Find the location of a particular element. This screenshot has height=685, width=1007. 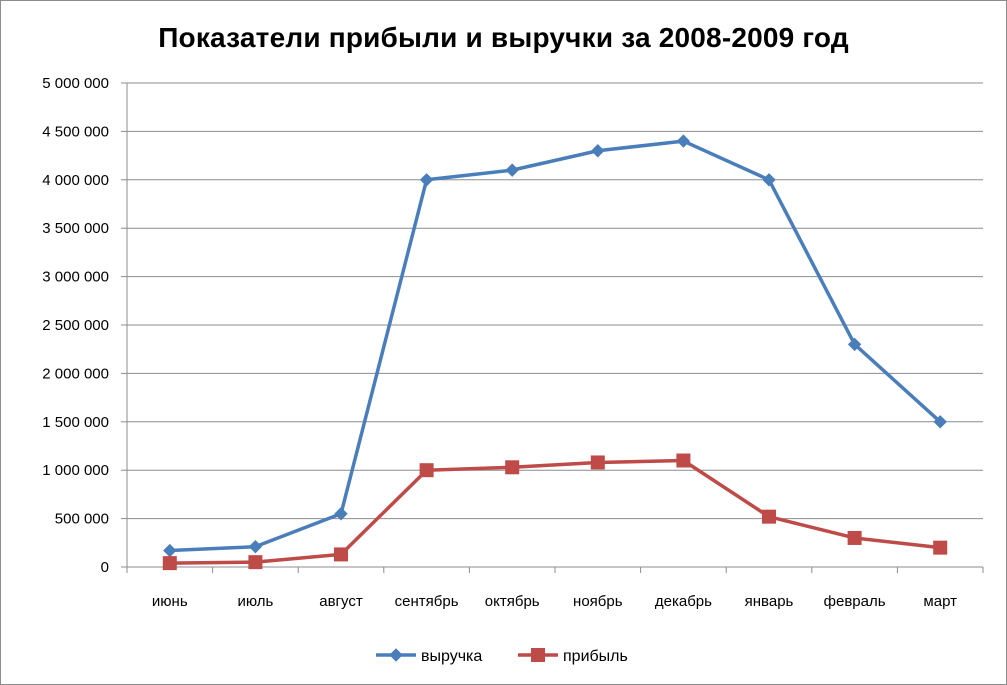

legend-item-2: прибыль is located at coordinates (573, 656).